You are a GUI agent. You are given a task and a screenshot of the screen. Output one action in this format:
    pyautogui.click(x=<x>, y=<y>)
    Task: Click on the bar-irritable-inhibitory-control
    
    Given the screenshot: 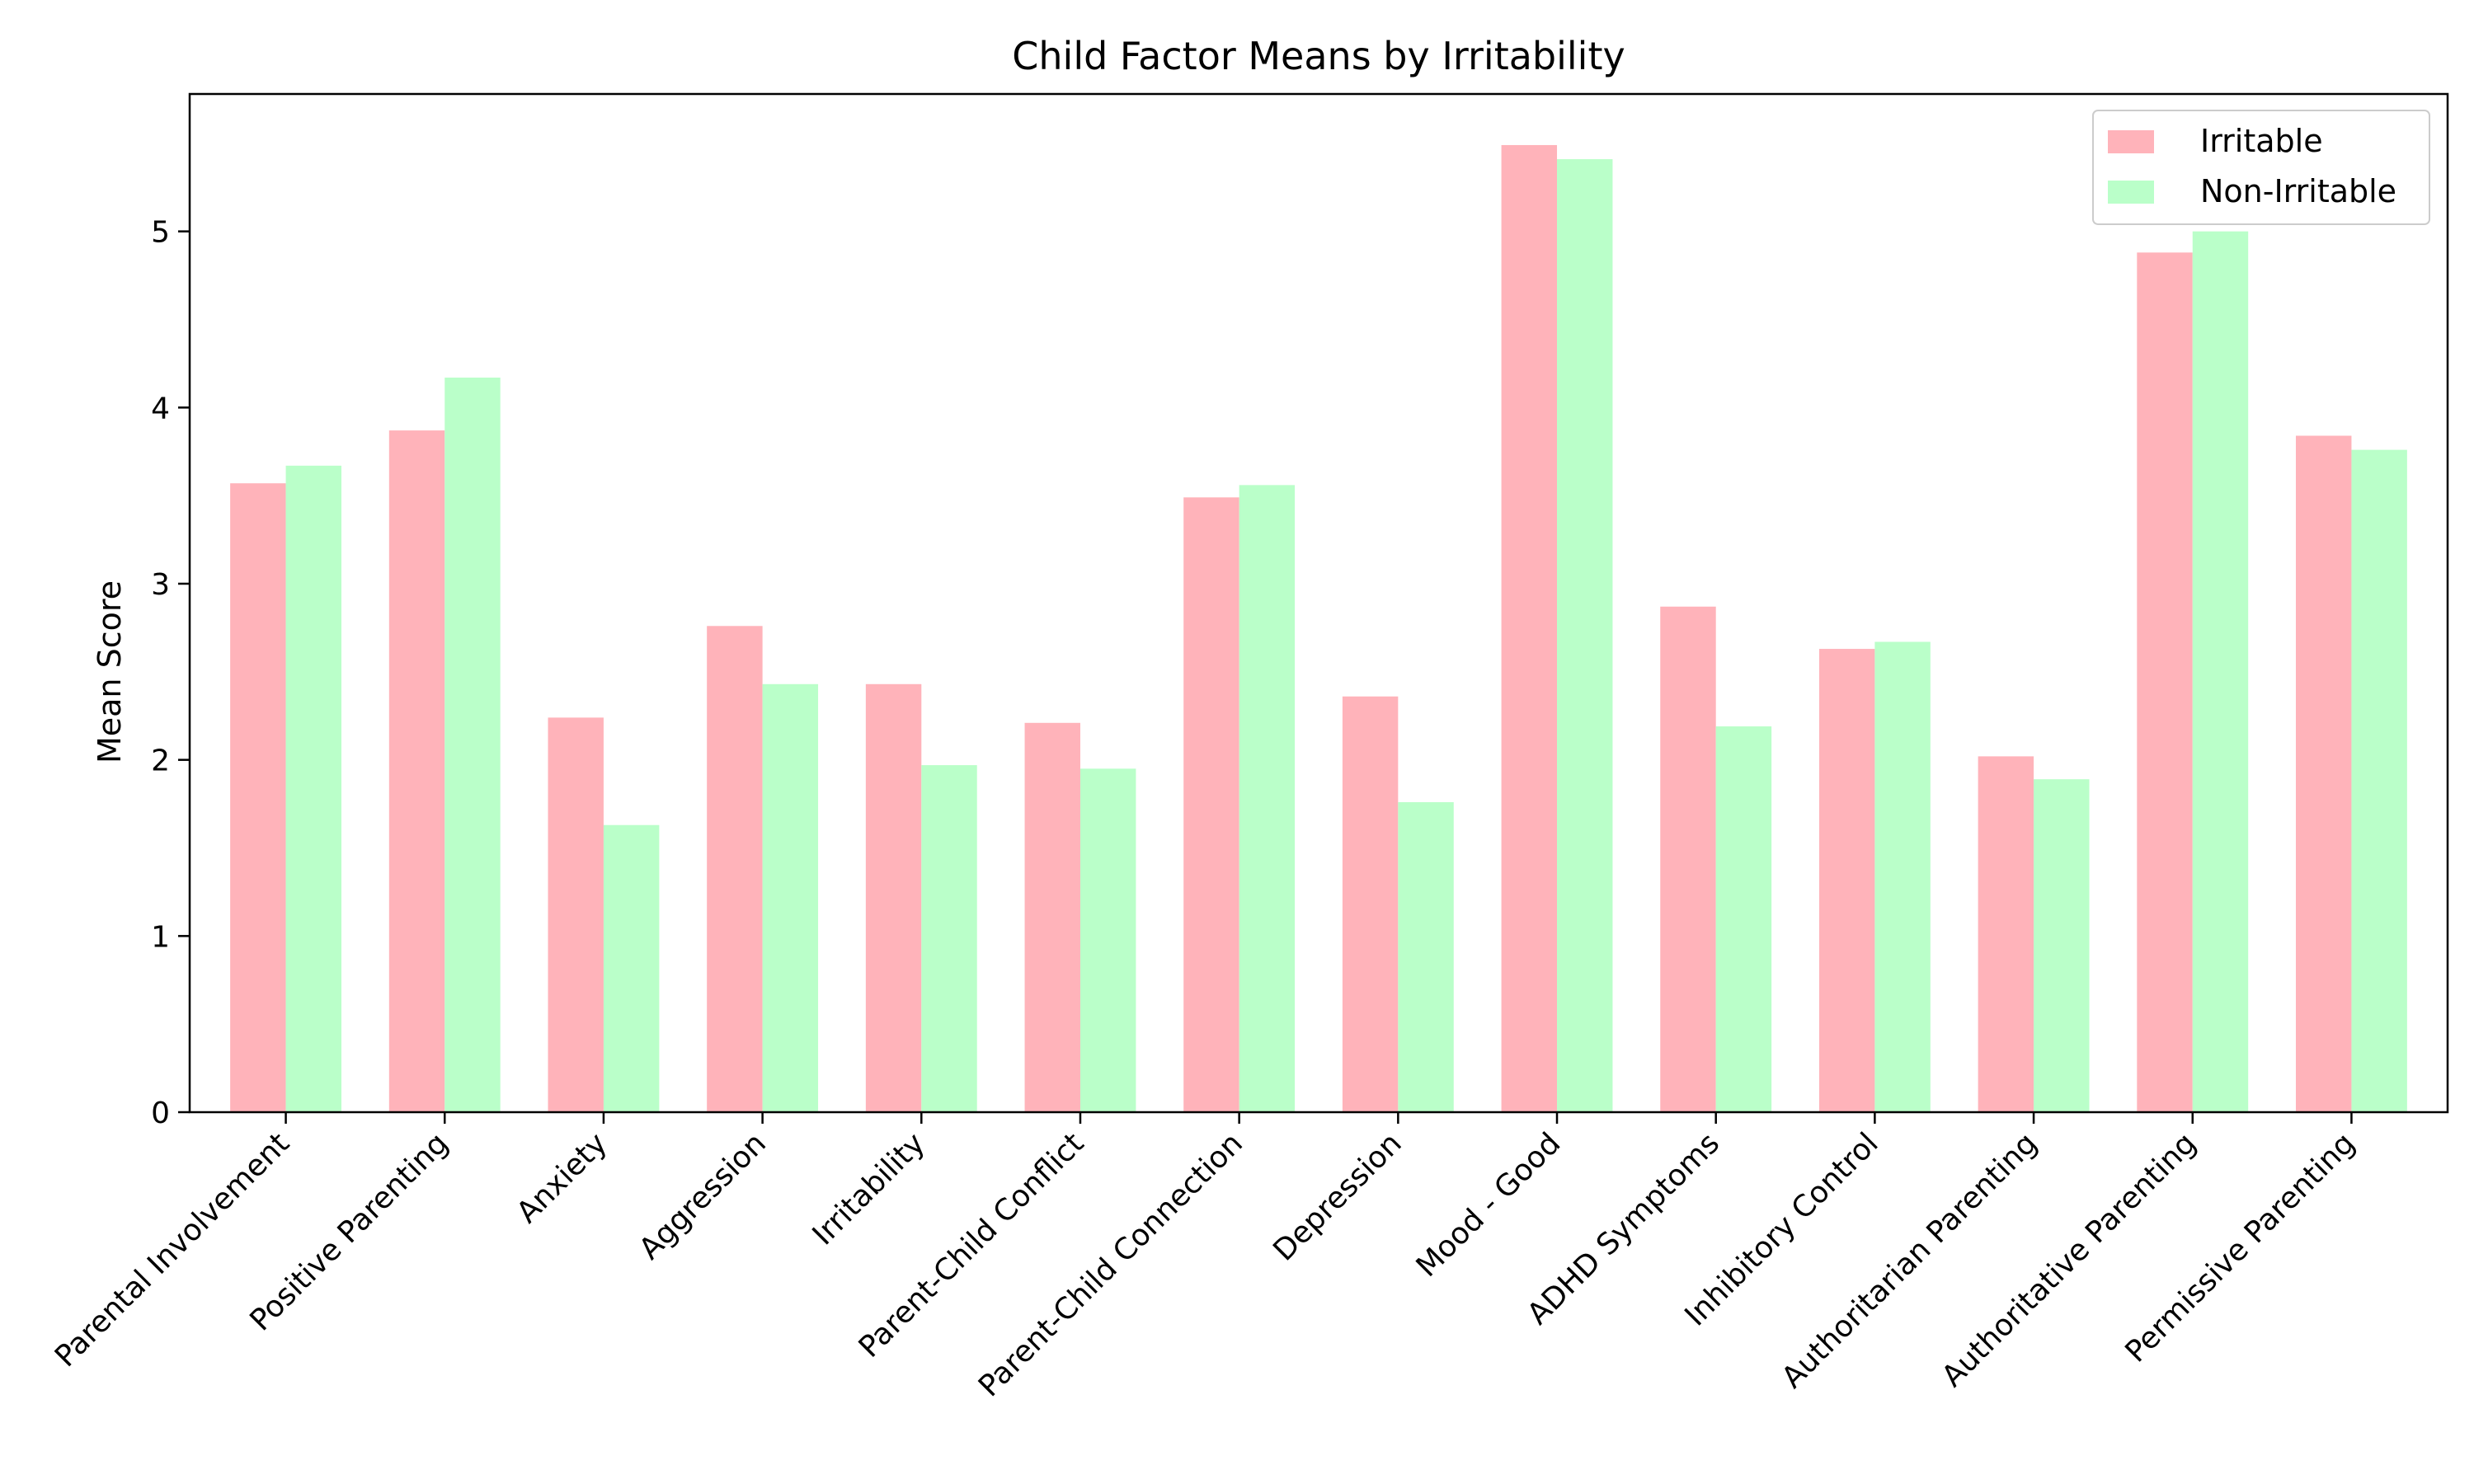 What is the action you would take?
    pyautogui.click(x=1846, y=881)
    